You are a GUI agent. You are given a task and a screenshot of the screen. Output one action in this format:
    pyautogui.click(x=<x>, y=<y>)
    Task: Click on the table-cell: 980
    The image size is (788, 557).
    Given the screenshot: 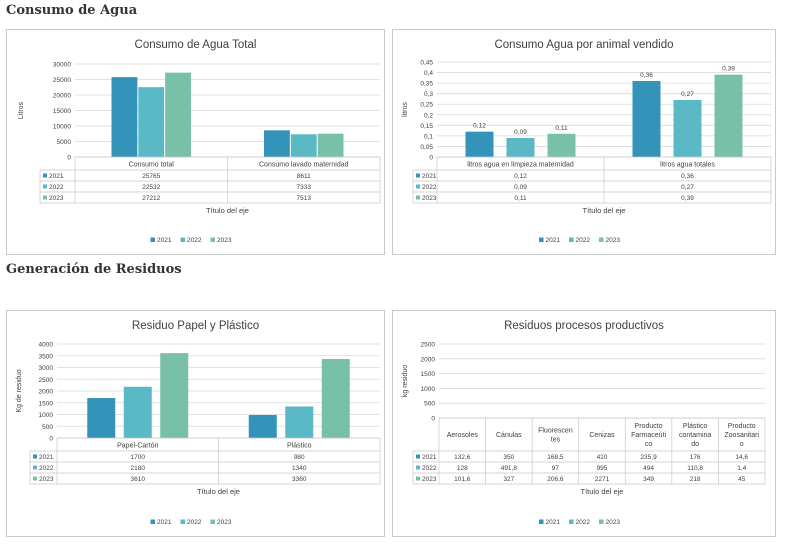 What is the action you would take?
    pyautogui.click(x=299, y=457)
    